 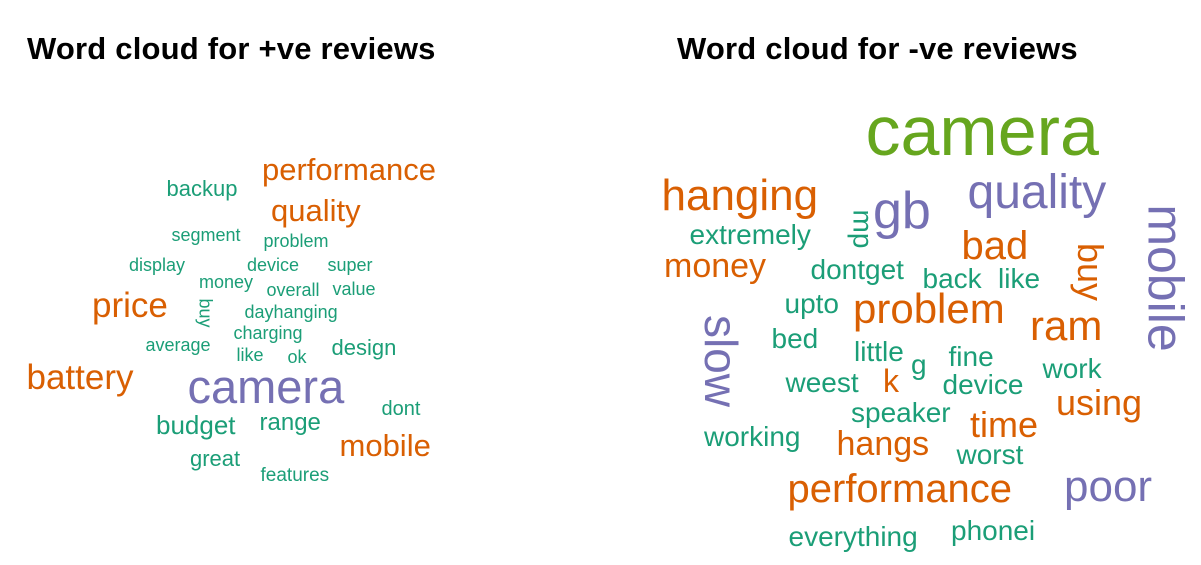 What do you see at coordinates (178, 345) in the screenshot?
I see `word-pos-average: average` at bounding box center [178, 345].